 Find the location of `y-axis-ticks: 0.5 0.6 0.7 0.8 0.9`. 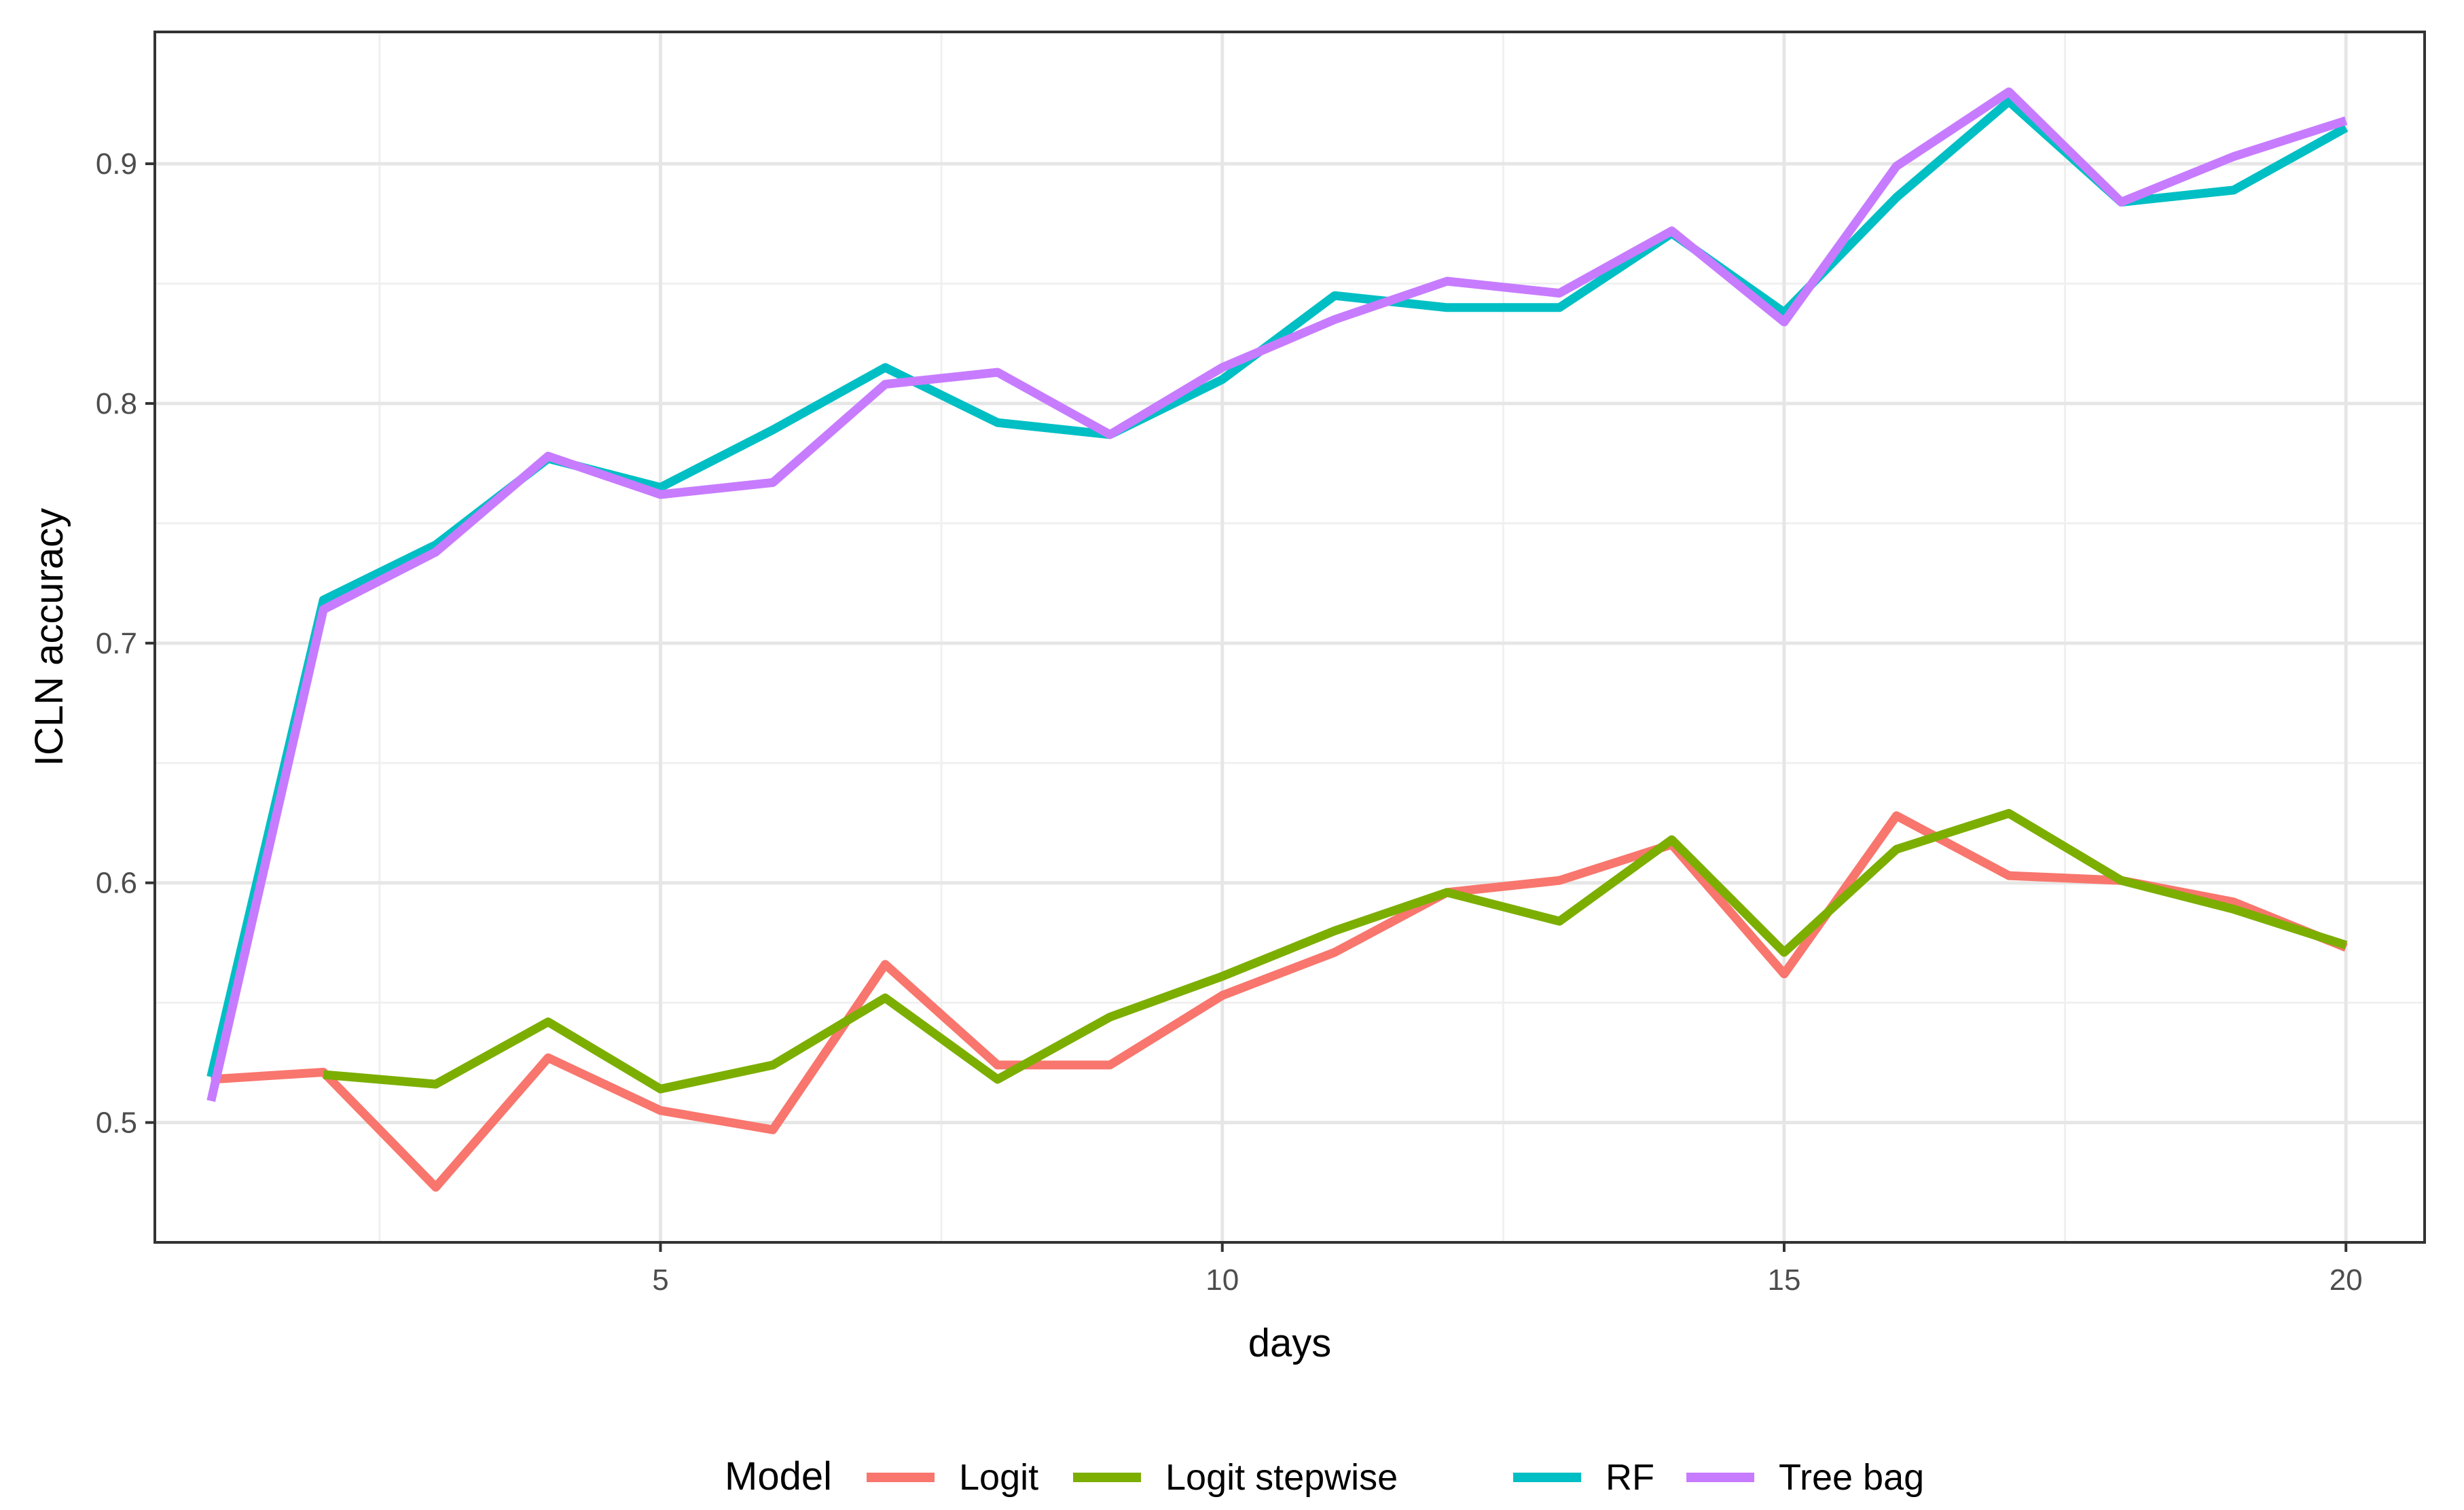

y-axis-ticks: 0.5 0.6 0.7 0.8 0.9 is located at coordinates (125, 643).